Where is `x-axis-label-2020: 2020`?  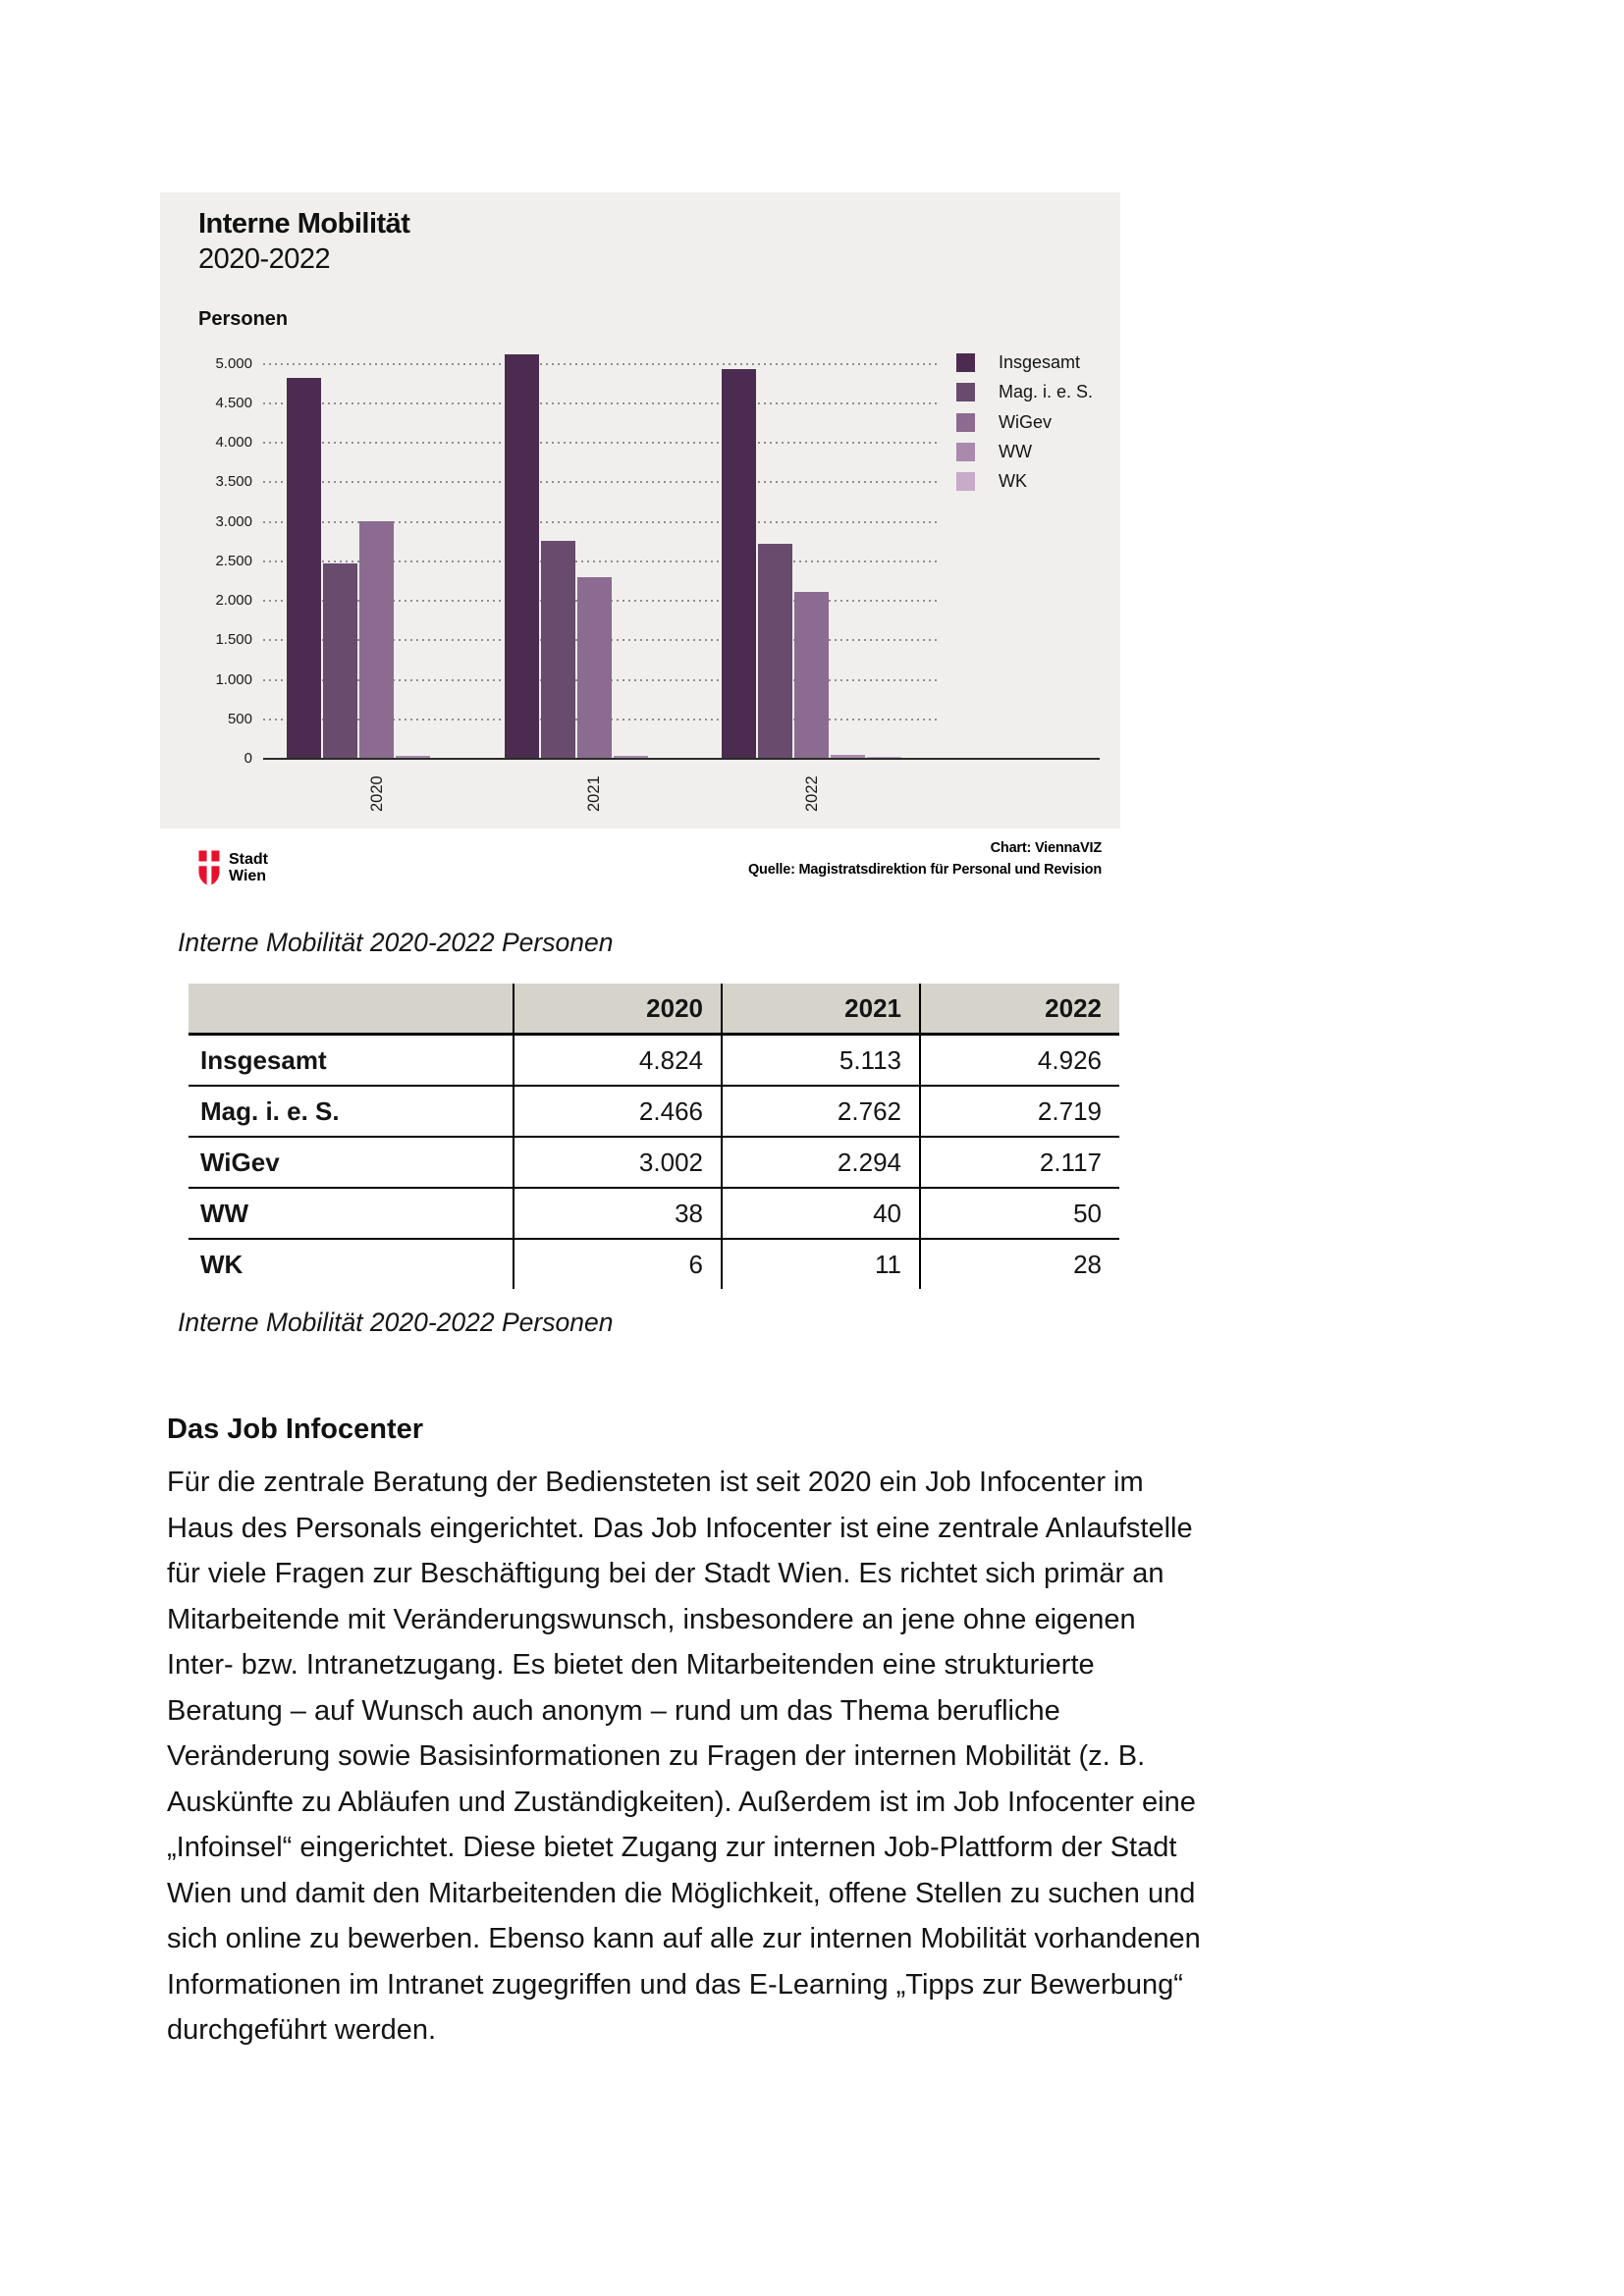
x-axis-label-2020: 2020 is located at coordinates (376, 793).